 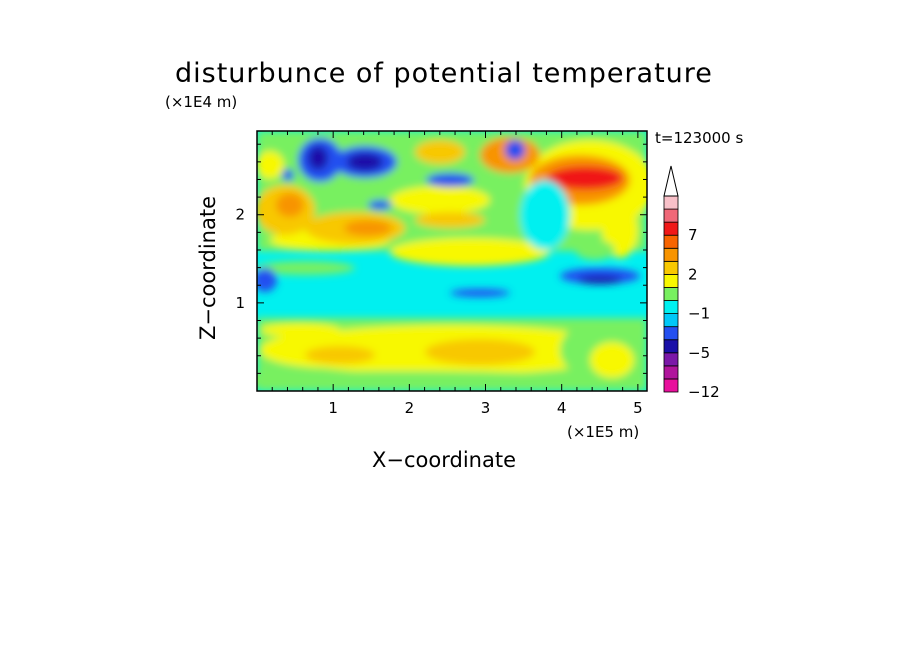 I want to click on colorbar-label: 2, so click(x=693, y=274).